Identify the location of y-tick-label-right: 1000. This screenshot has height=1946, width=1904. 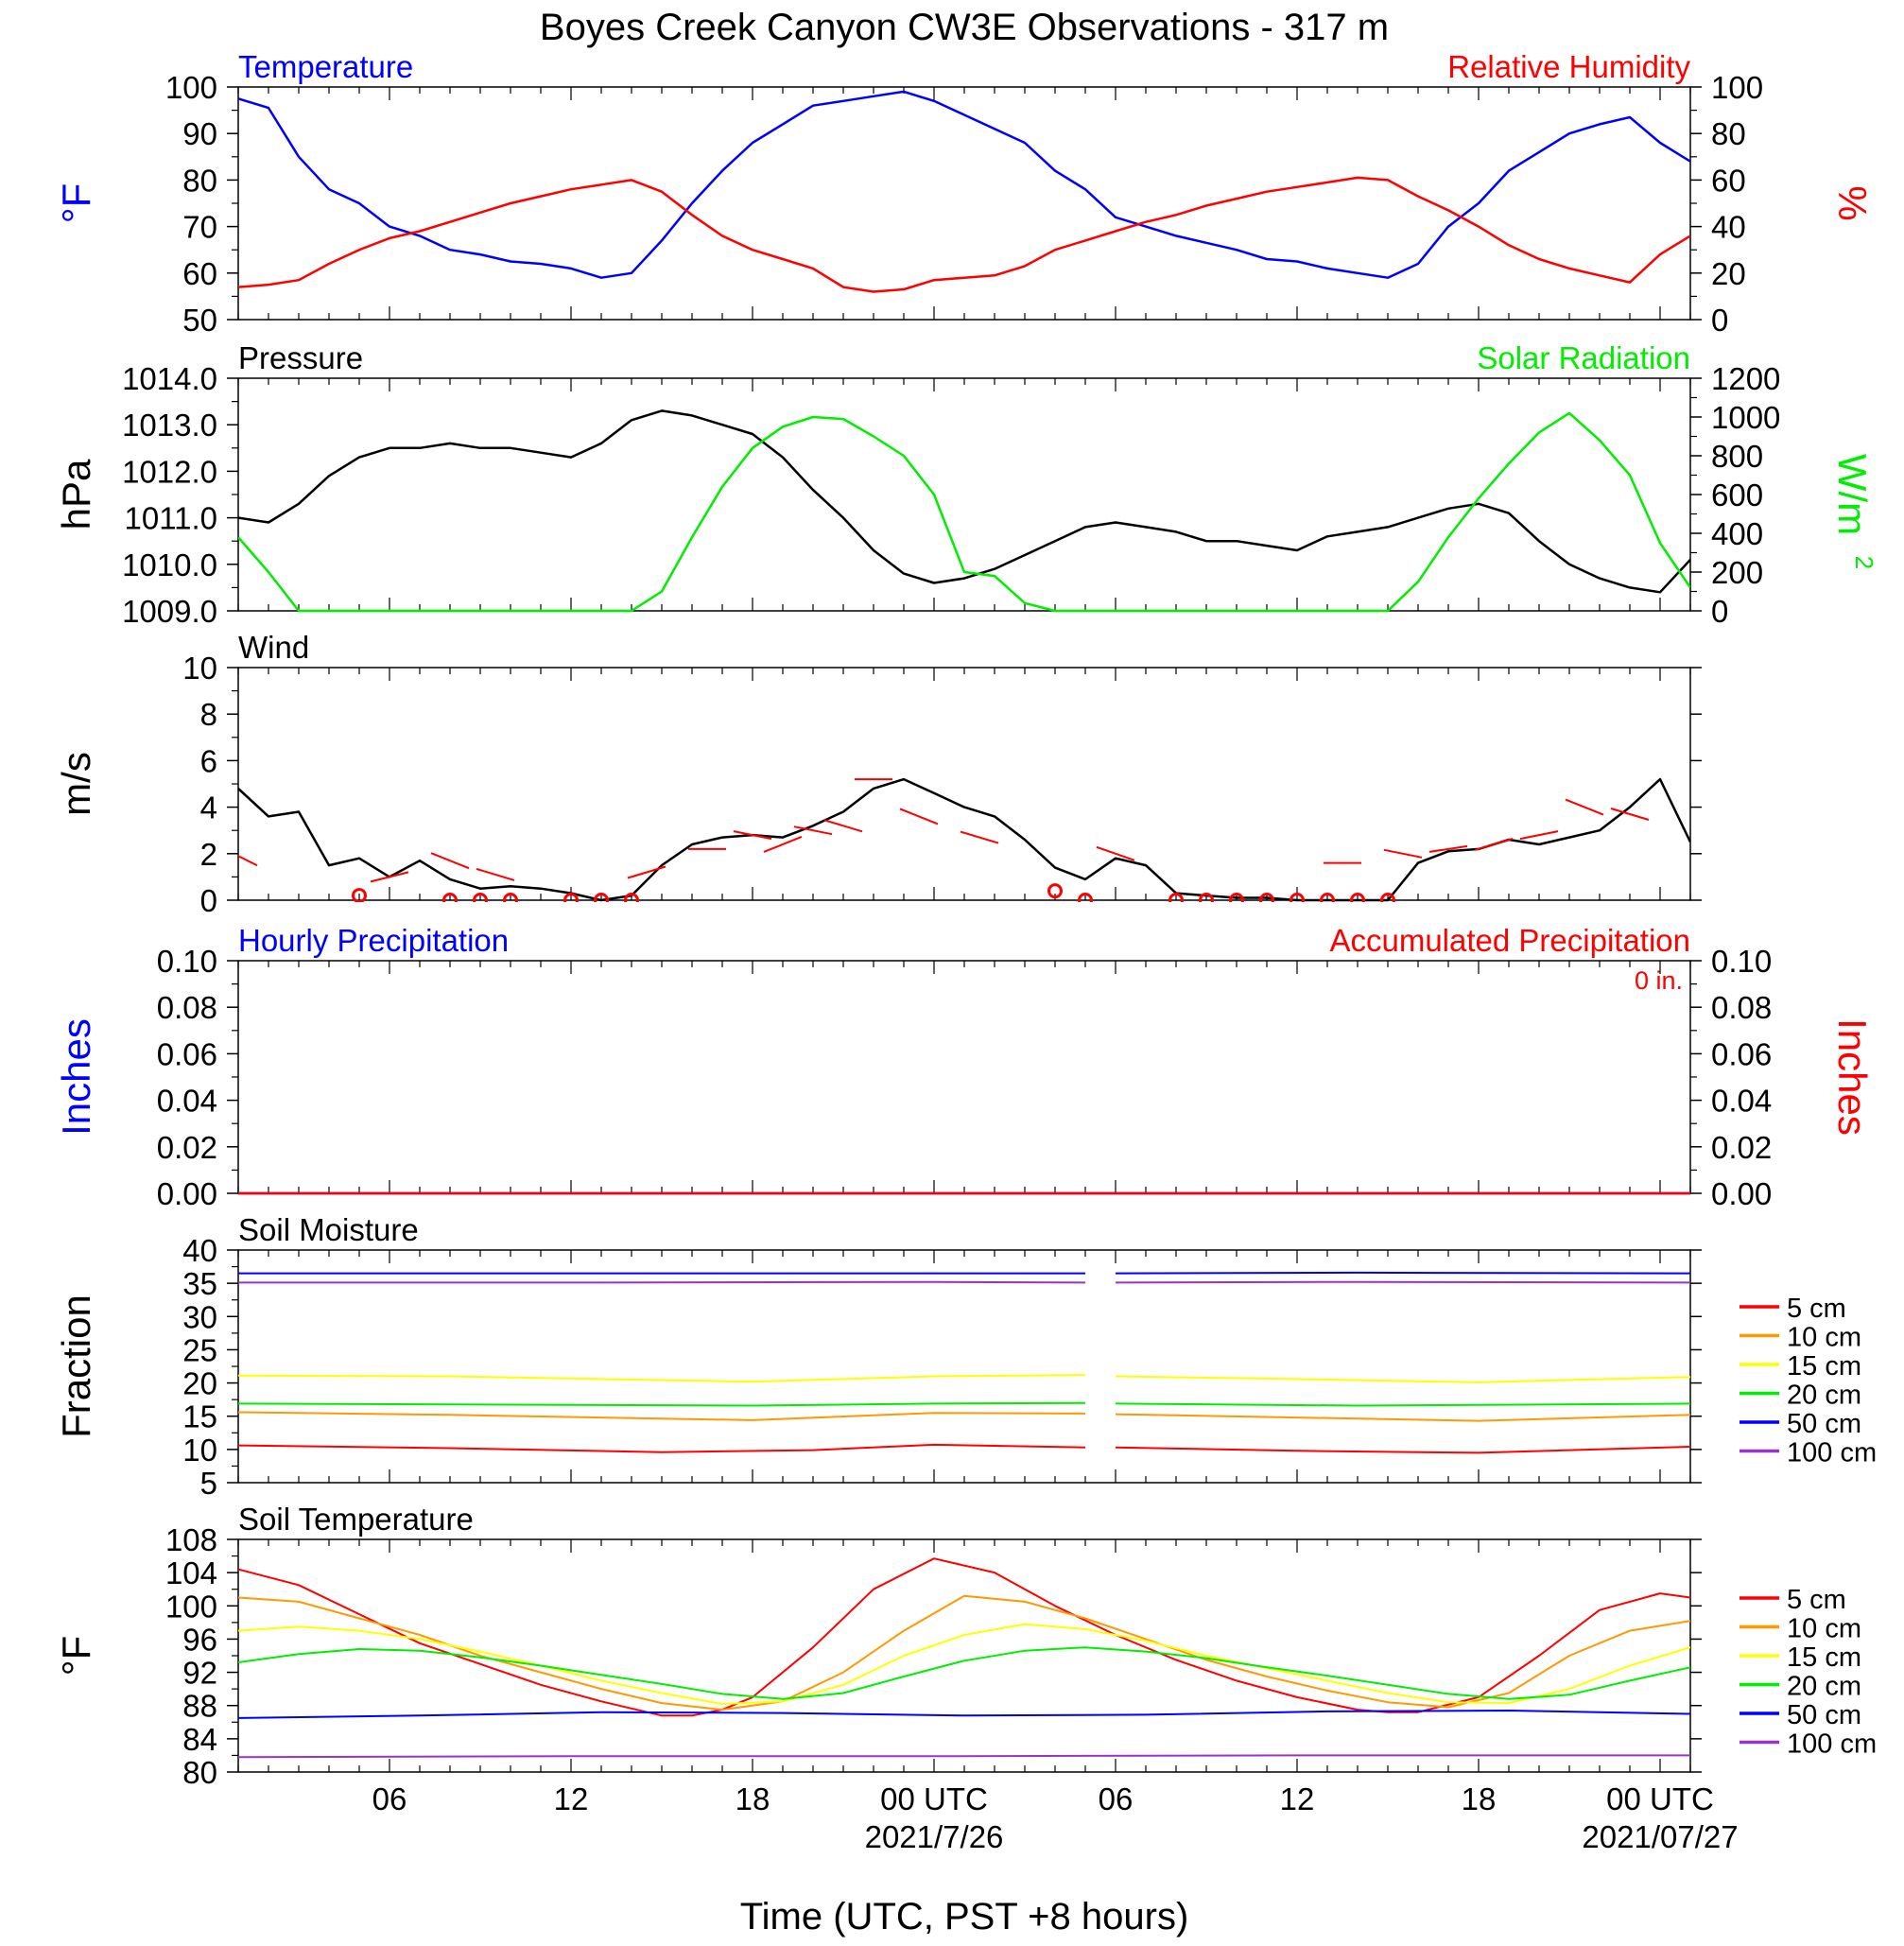
(1746, 418).